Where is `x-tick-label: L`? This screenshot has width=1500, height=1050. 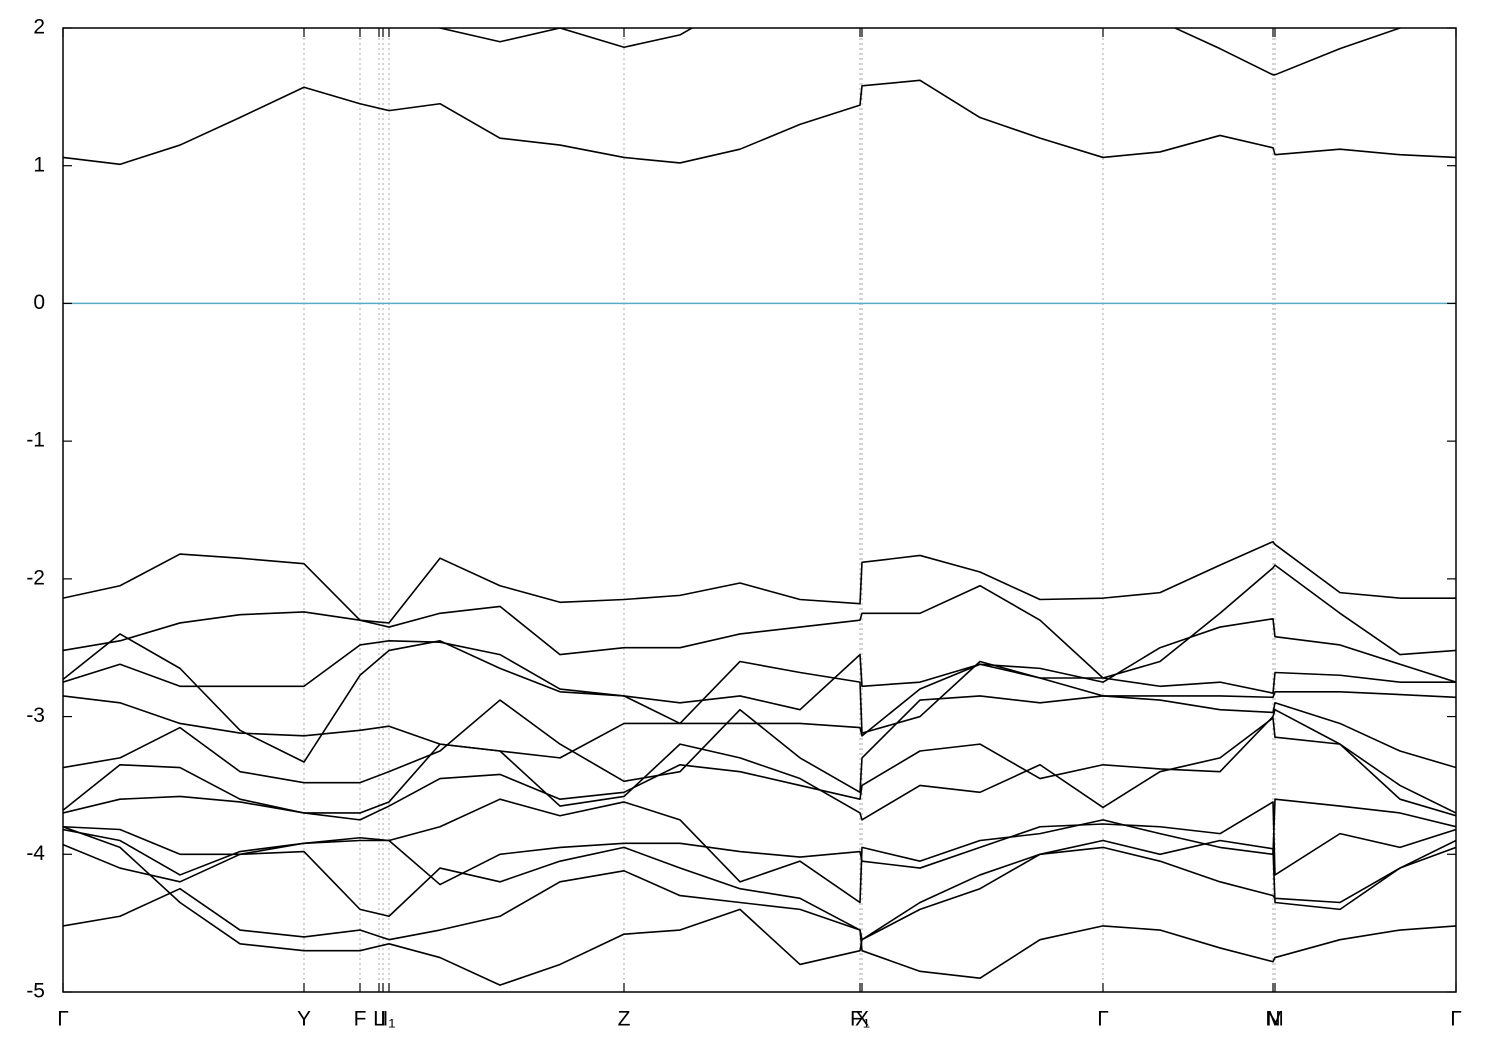
x-tick-label: L is located at coordinates (379, 1019).